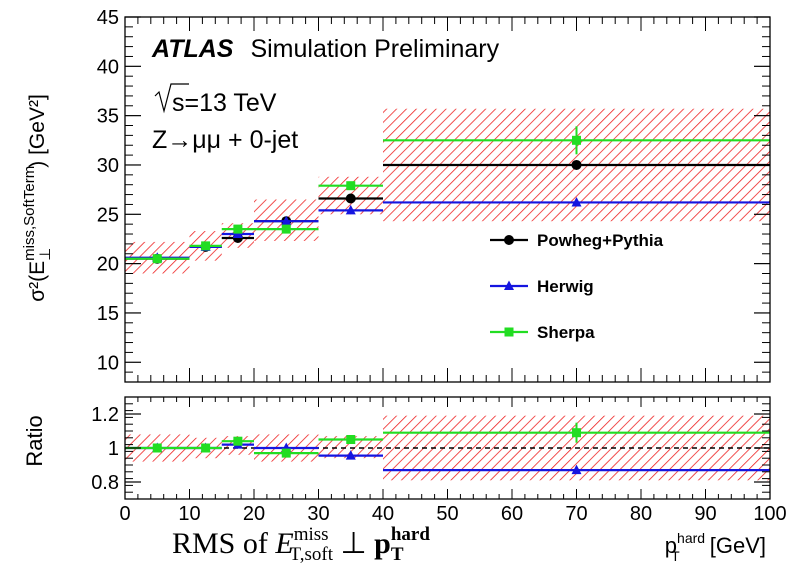 The height and width of the screenshot is (566, 797). Describe the element at coordinates (124, 514) in the screenshot. I see `x-tick-label-0: 0` at that location.